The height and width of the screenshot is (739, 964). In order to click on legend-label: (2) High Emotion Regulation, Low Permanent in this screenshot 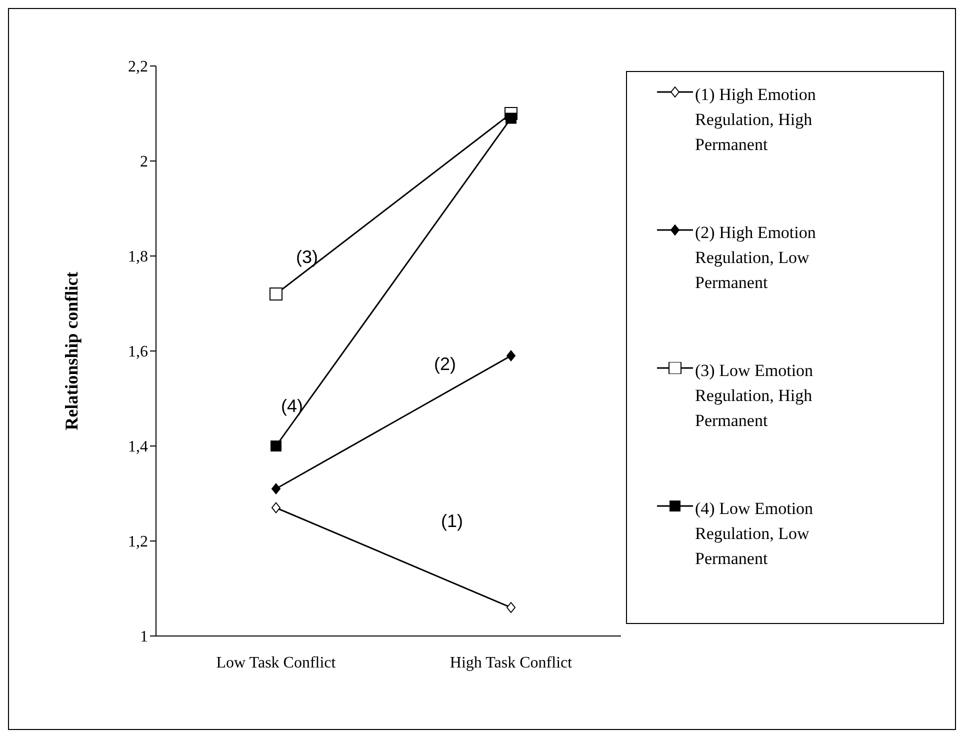, I will do `click(756, 258)`.